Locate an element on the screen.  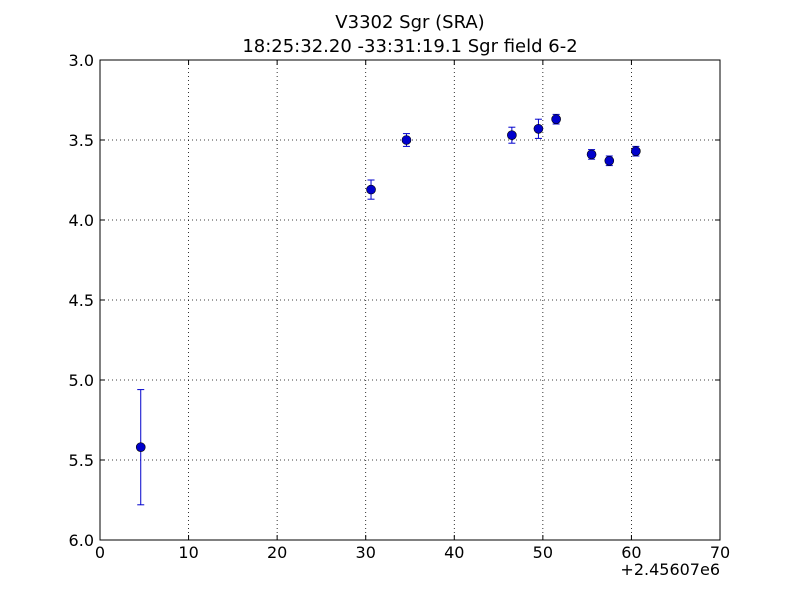
x-tick-label: 30 is located at coordinates (366, 552).